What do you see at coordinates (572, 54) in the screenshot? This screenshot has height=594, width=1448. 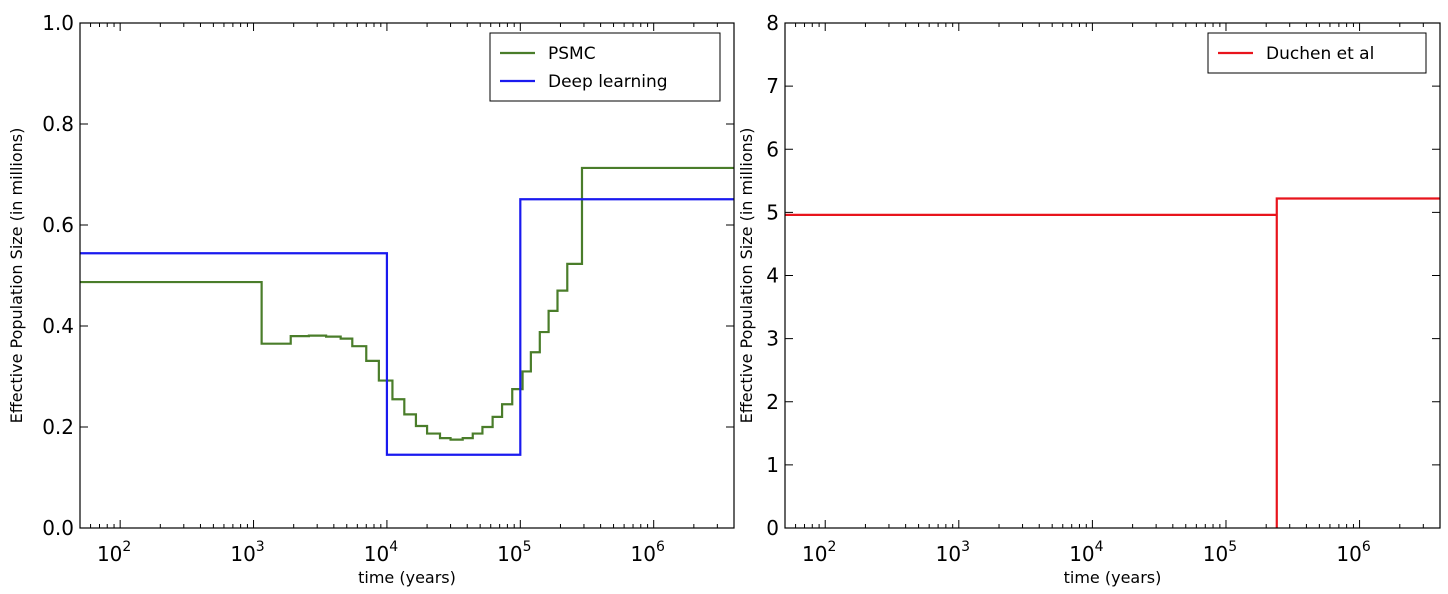 I see `legend-label: PSMC` at bounding box center [572, 54].